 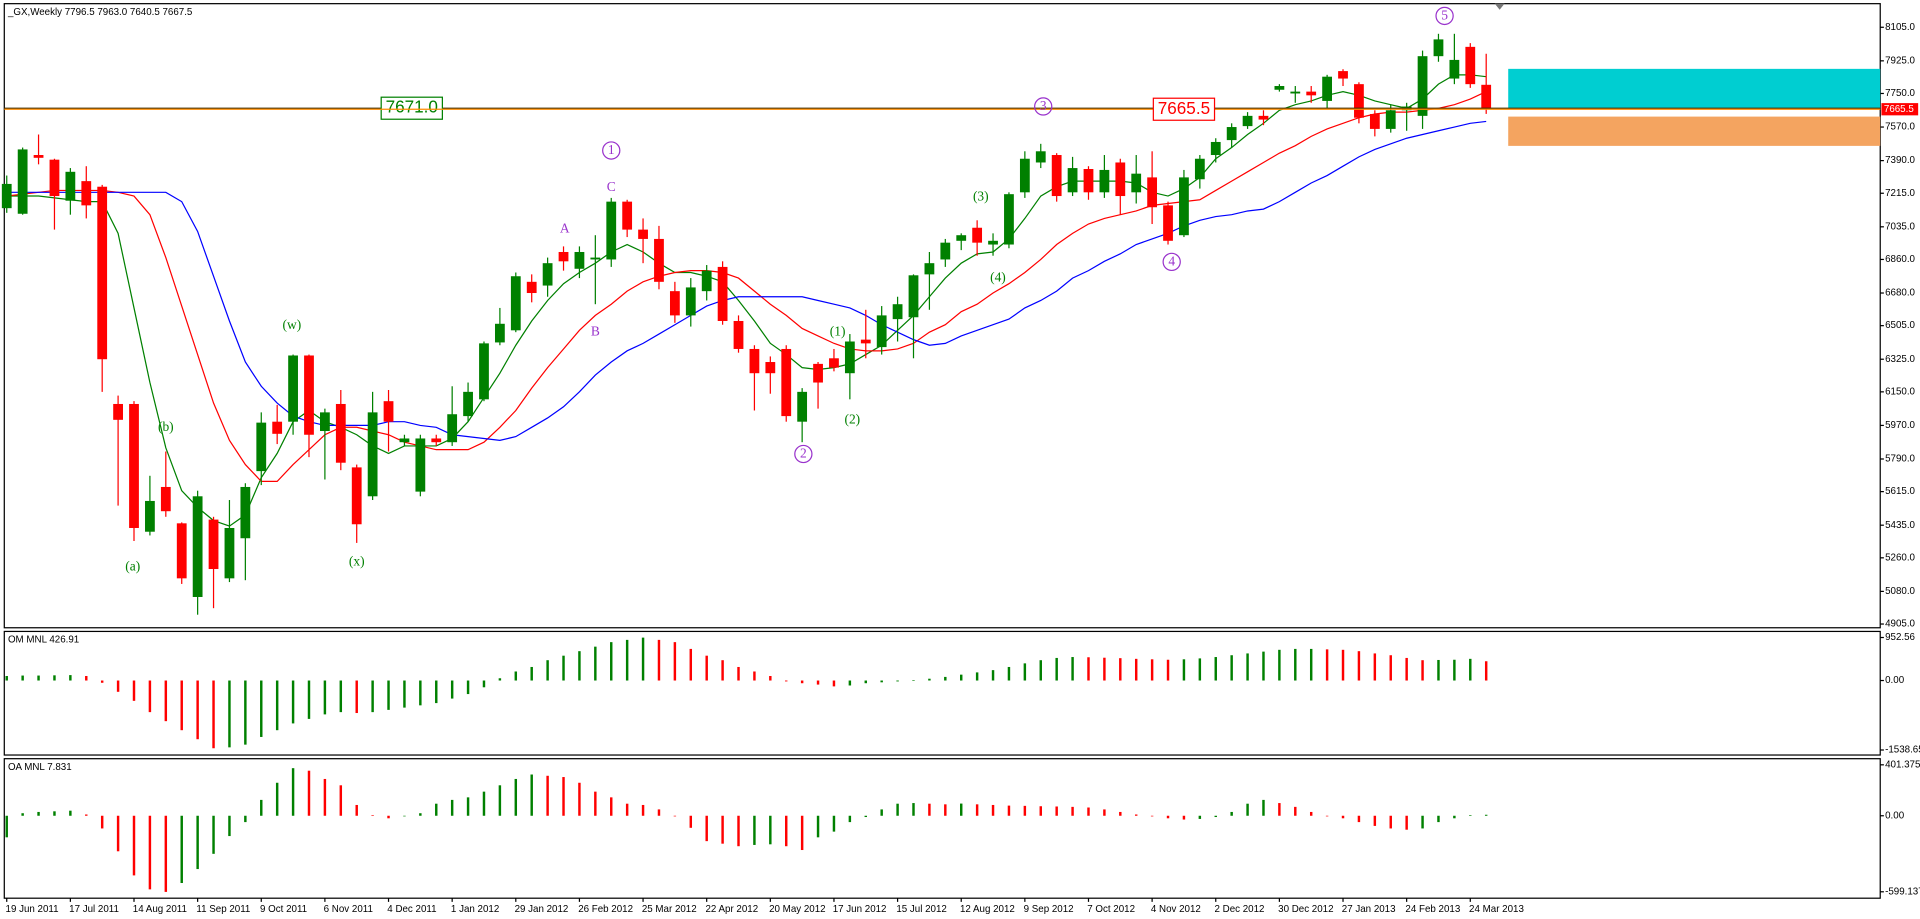 What do you see at coordinates (669, 909) in the screenshot?
I see `x-tick-label: 25 Mar 2012` at bounding box center [669, 909].